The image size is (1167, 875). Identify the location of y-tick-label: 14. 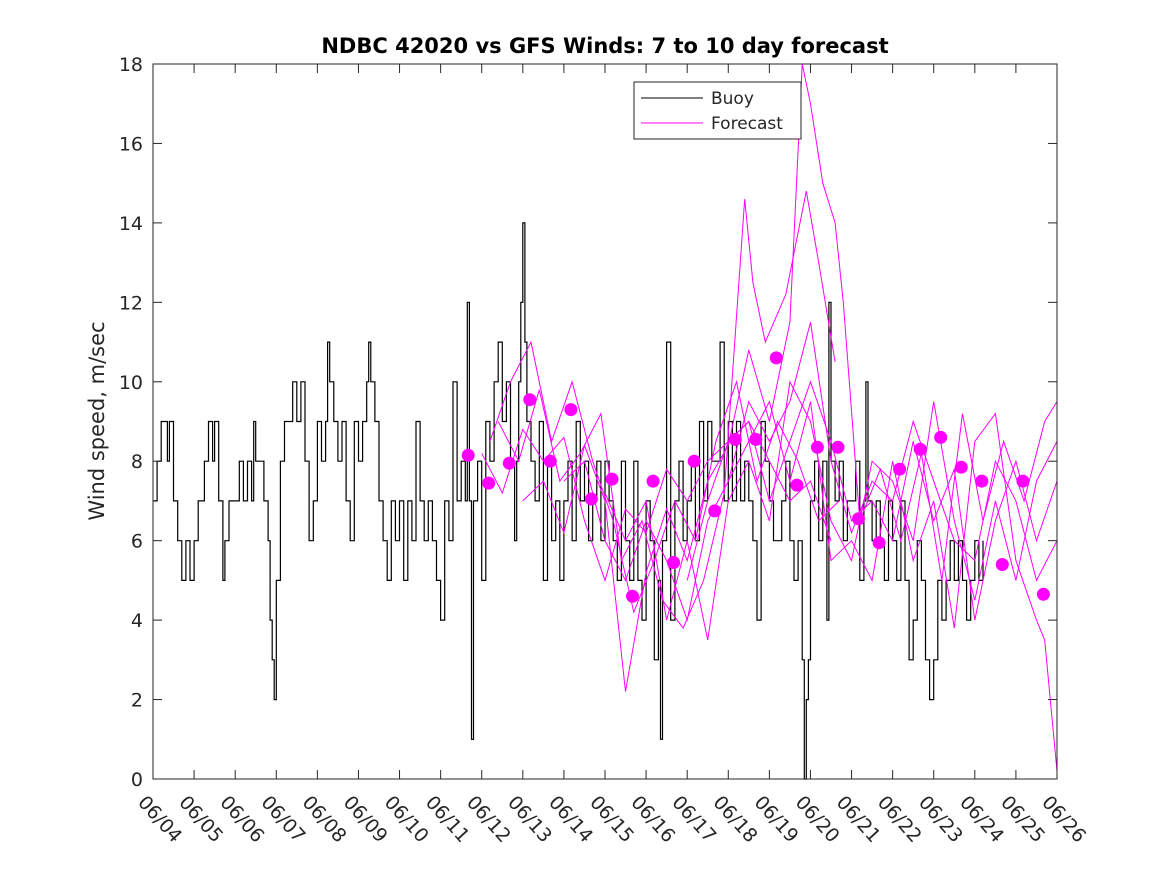
(131, 224).